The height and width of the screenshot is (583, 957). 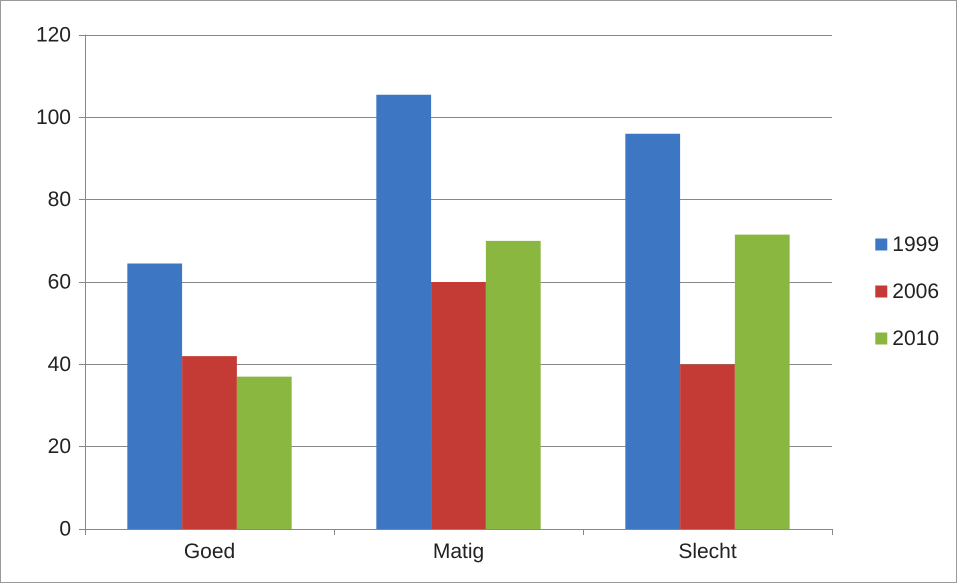 I want to click on x-tick-label: Slecht, so click(x=707, y=551).